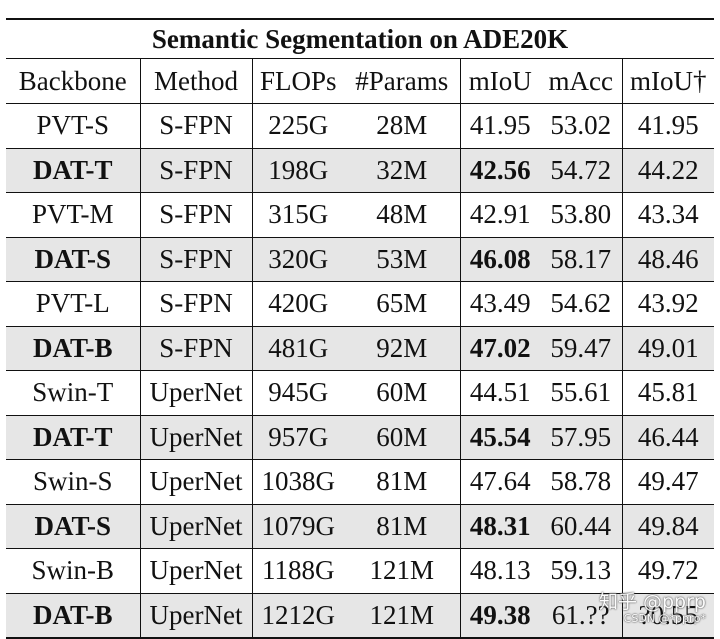 This screenshot has height=639, width=720. I want to click on cell-flops: 1079G, so click(298, 526).